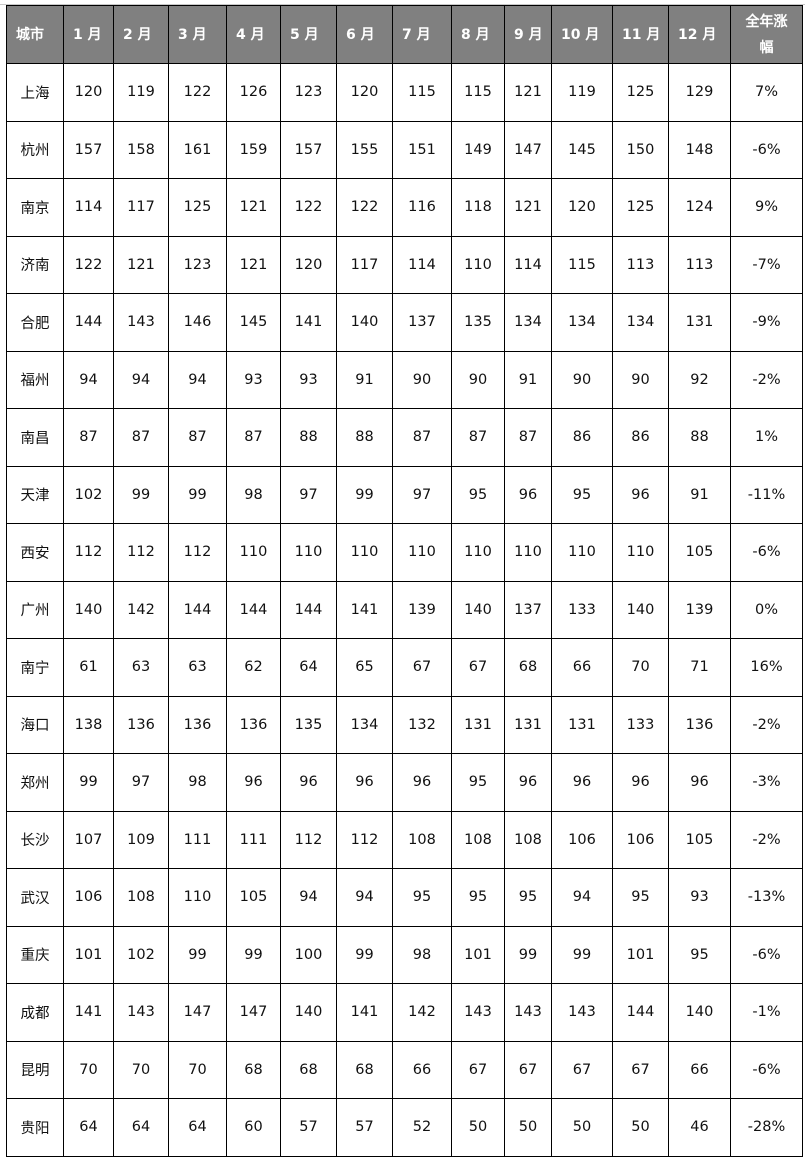  Describe the element at coordinates (197, 92) in the screenshot. I see `table-cell: 122` at that location.